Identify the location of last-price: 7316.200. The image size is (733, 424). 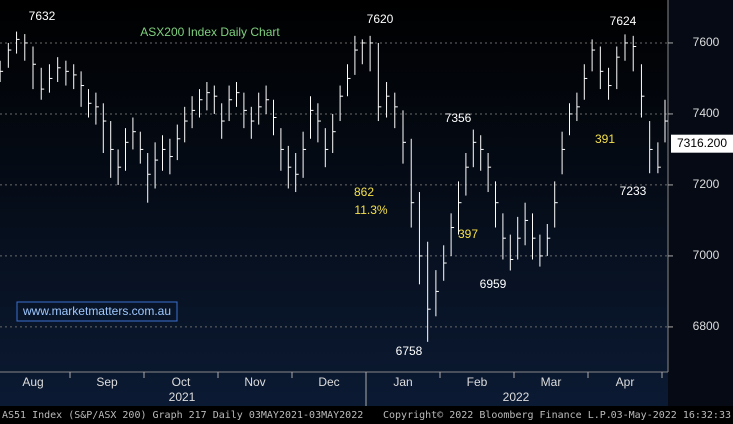
(702, 143).